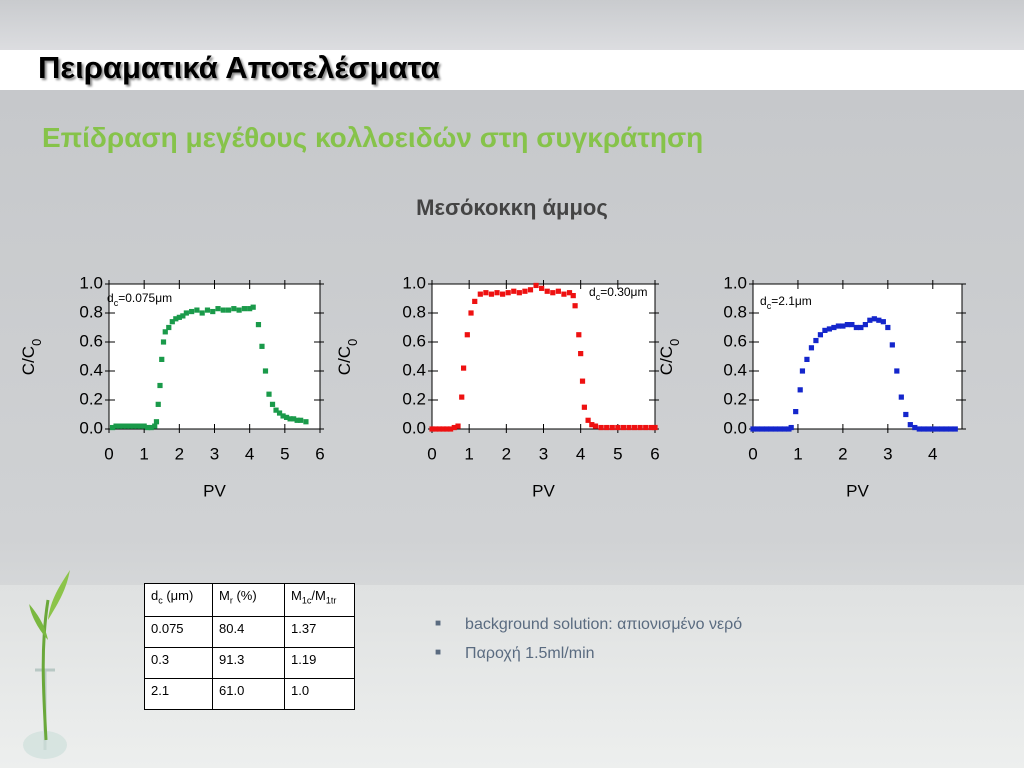  I want to click on cell: 1.19, so click(319, 662).